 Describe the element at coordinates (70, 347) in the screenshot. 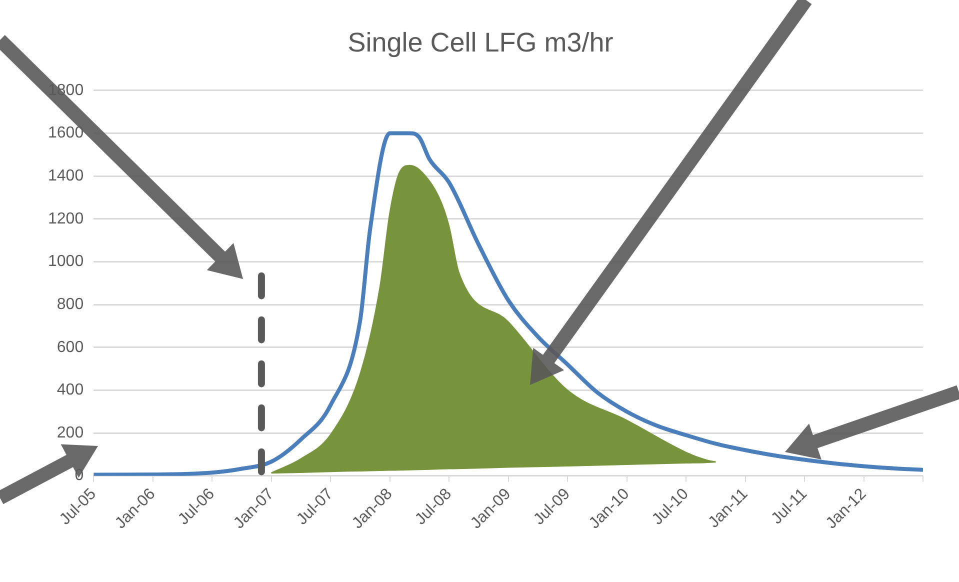

I see `y-tick-label: 600` at that location.